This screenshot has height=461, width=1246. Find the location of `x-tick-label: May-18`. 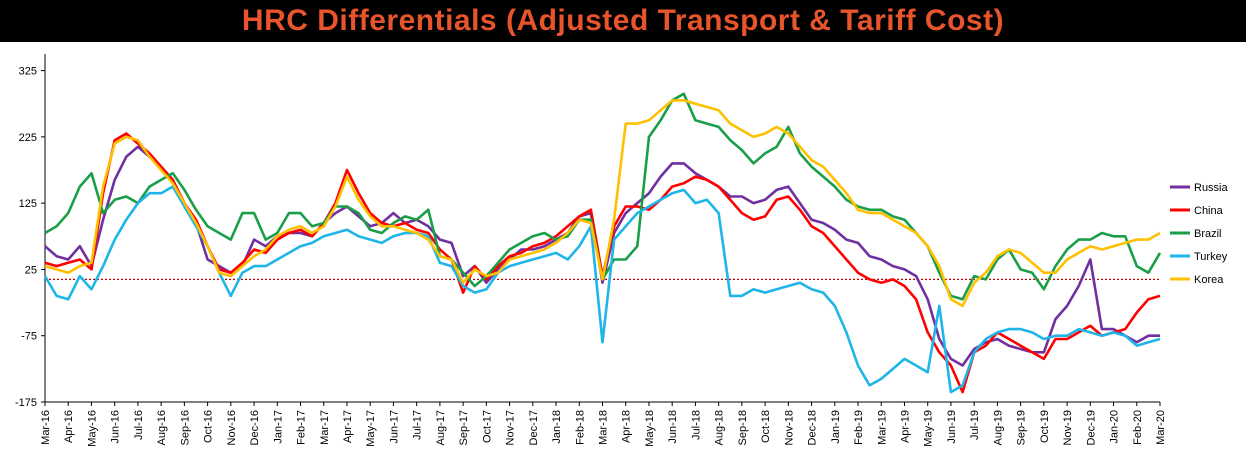

x-tick-label: May-18 is located at coordinates (650, 428).